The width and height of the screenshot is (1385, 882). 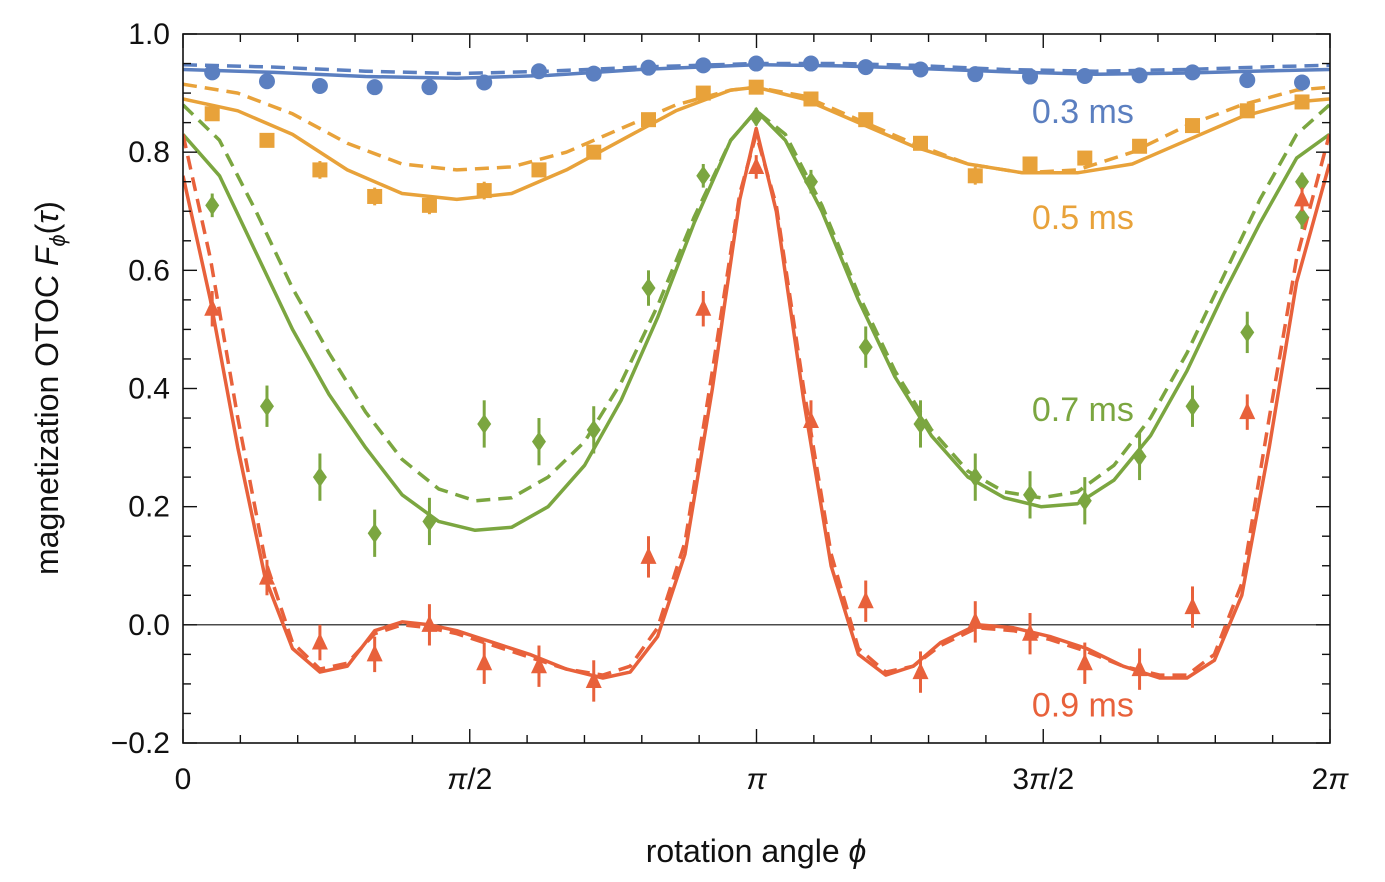 I want to click on y-tick-label: 1.0, so click(x=149, y=34).